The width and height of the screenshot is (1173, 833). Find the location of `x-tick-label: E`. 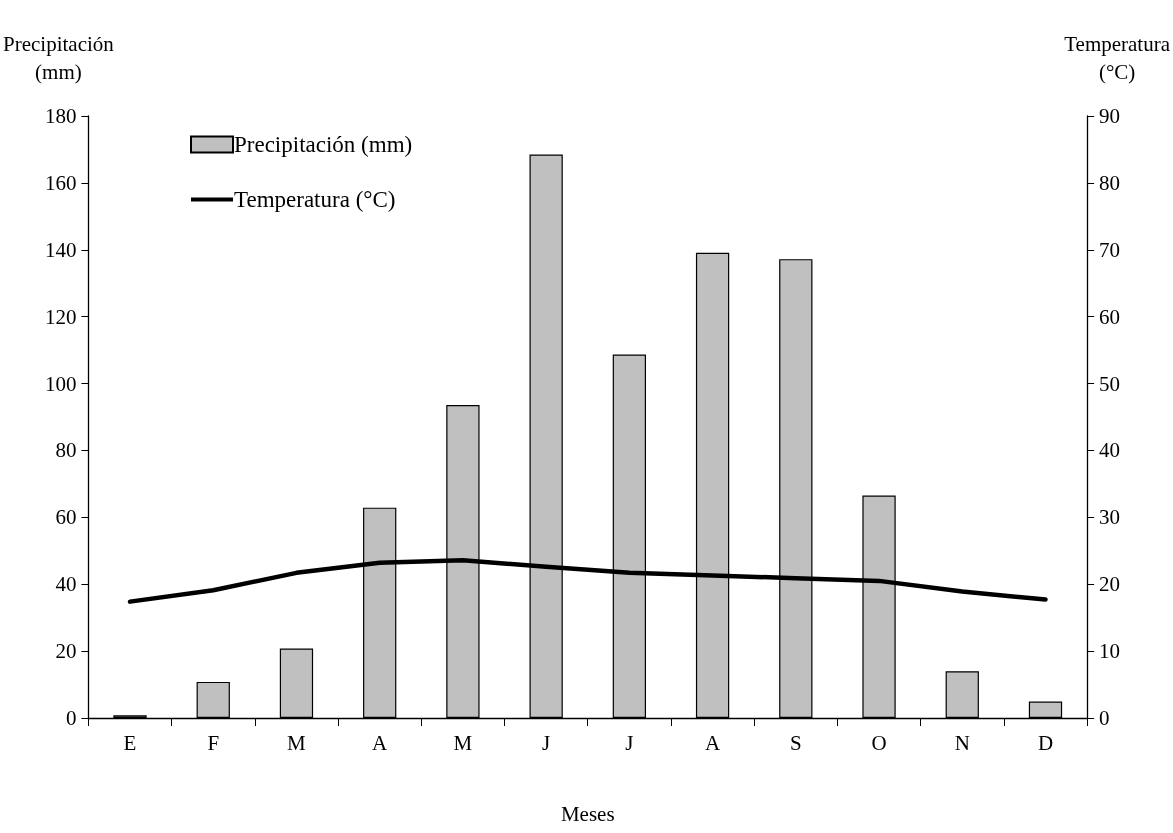

x-tick-label: E is located at coordinates (130, 742).